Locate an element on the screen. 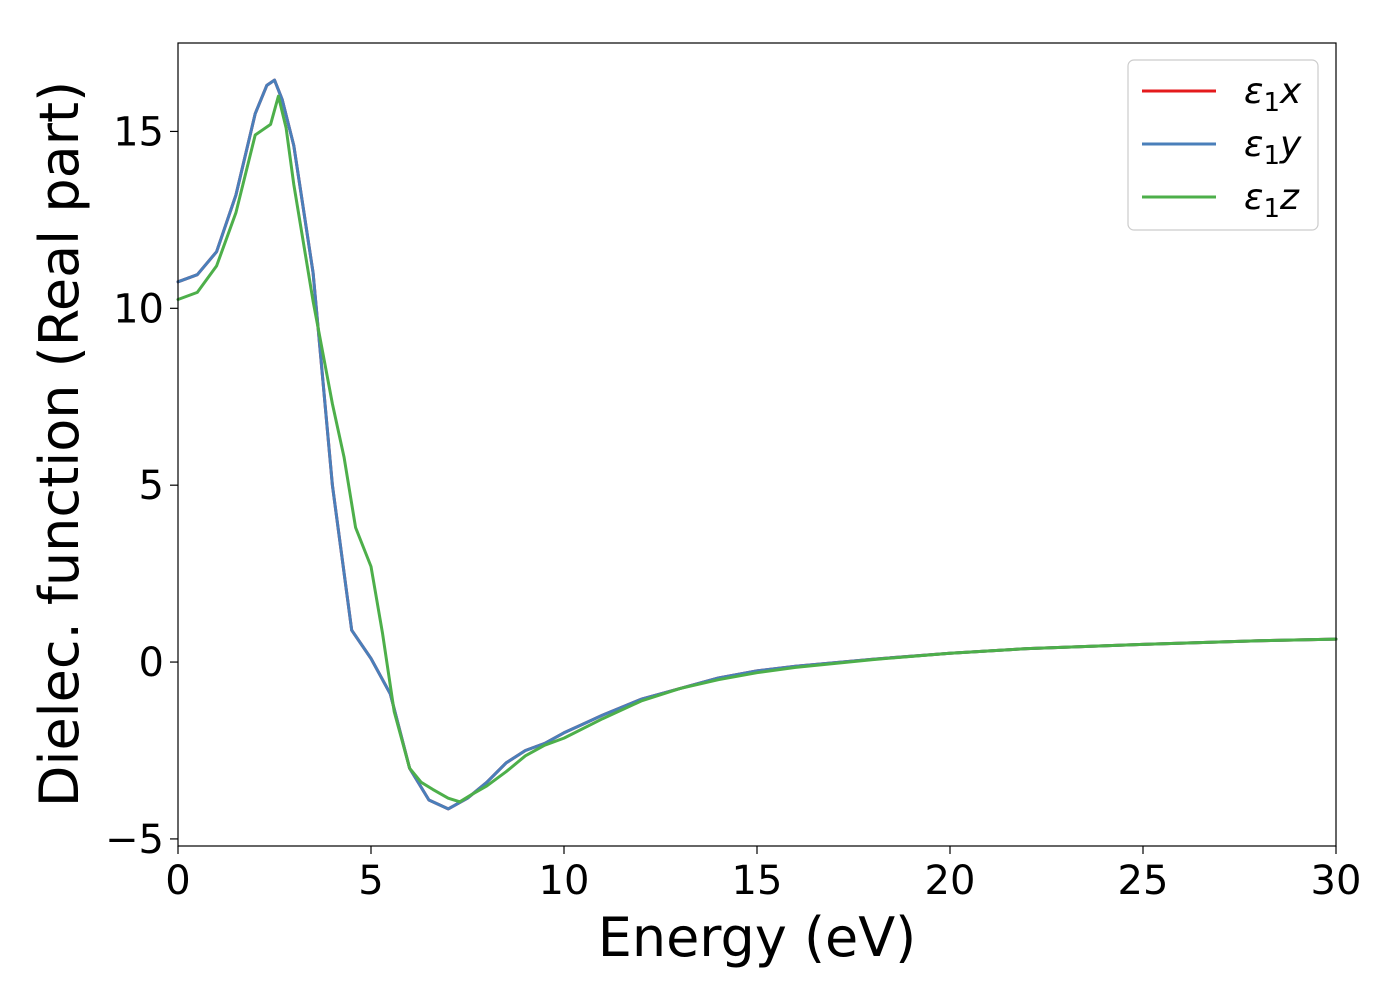  x-tick-label: 10 is located at coordinates (564, 881).